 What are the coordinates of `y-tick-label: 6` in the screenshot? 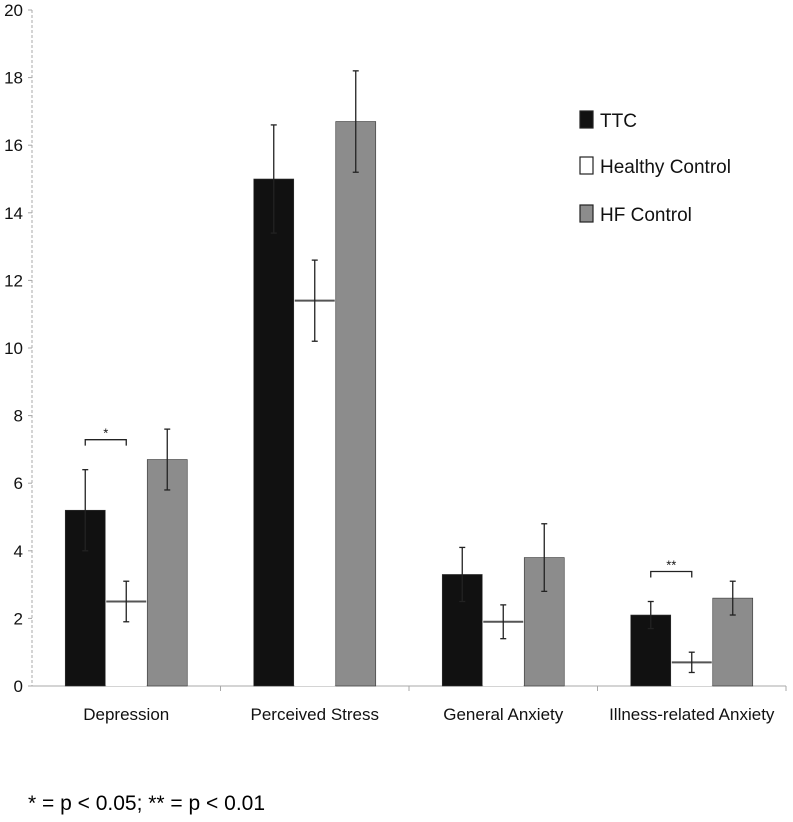 It's located at (18, 483).